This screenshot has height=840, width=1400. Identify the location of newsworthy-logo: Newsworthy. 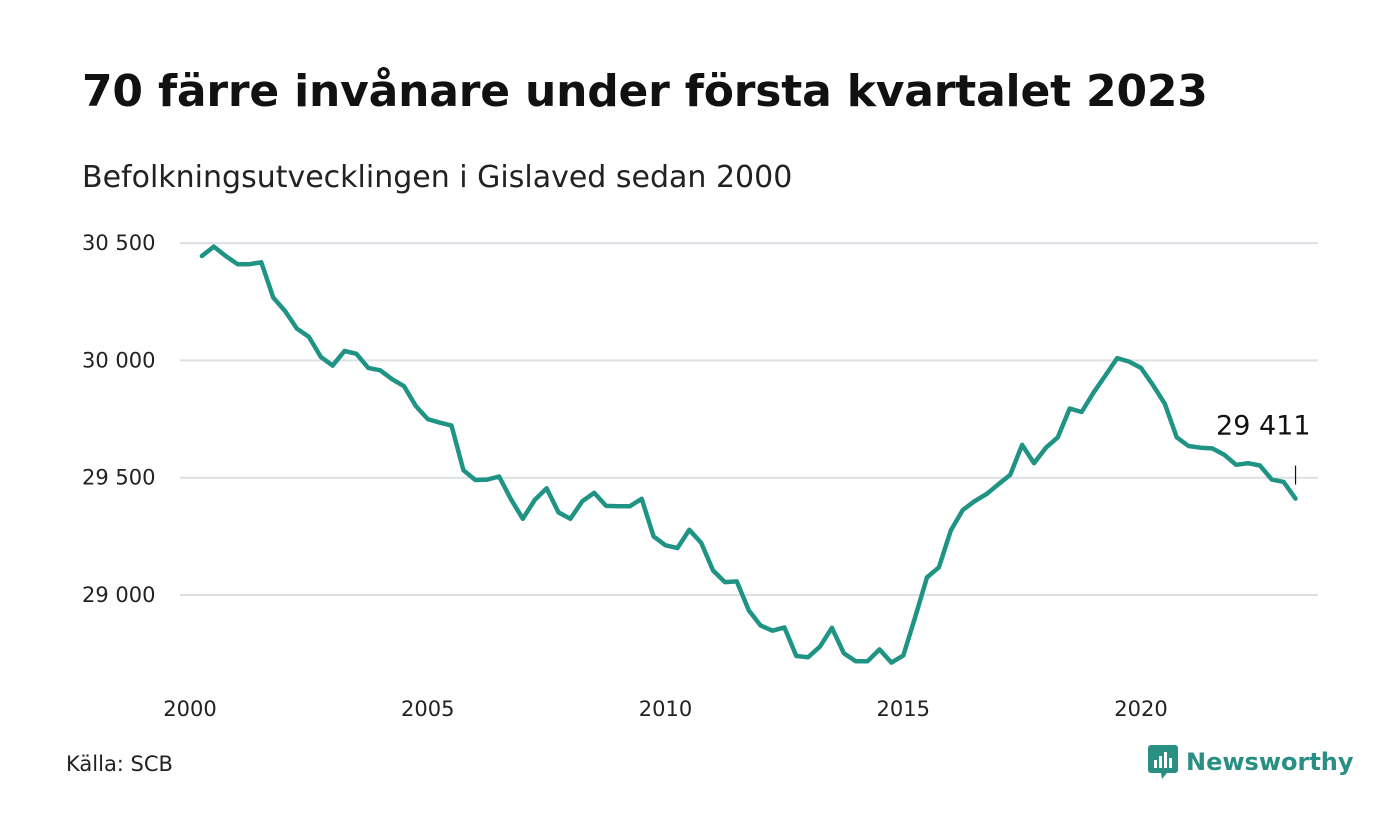
(1251, 762).